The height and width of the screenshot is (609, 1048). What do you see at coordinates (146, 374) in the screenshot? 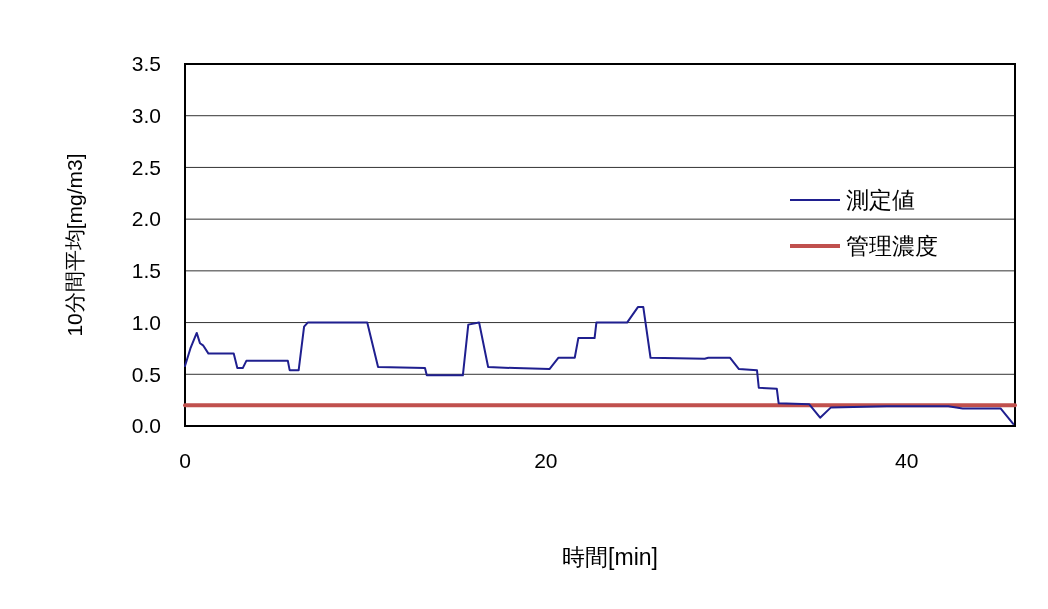
I see `y-tick-label: 0.5` at bounding box center [146, 374].